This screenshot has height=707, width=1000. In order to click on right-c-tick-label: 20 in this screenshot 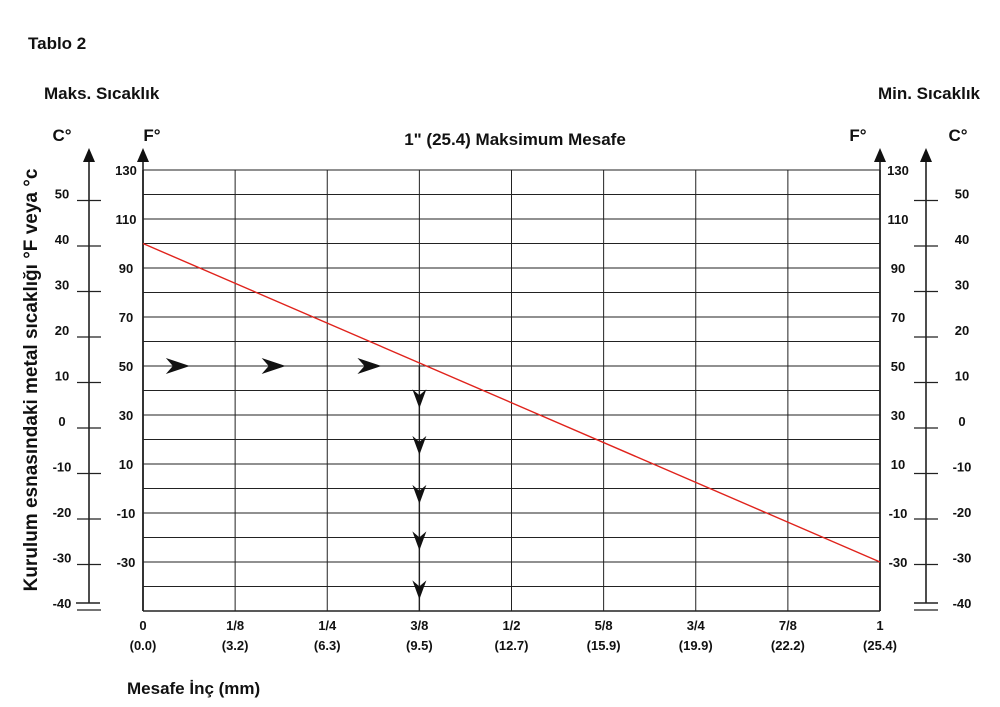, I will do `click(962, 330)`.